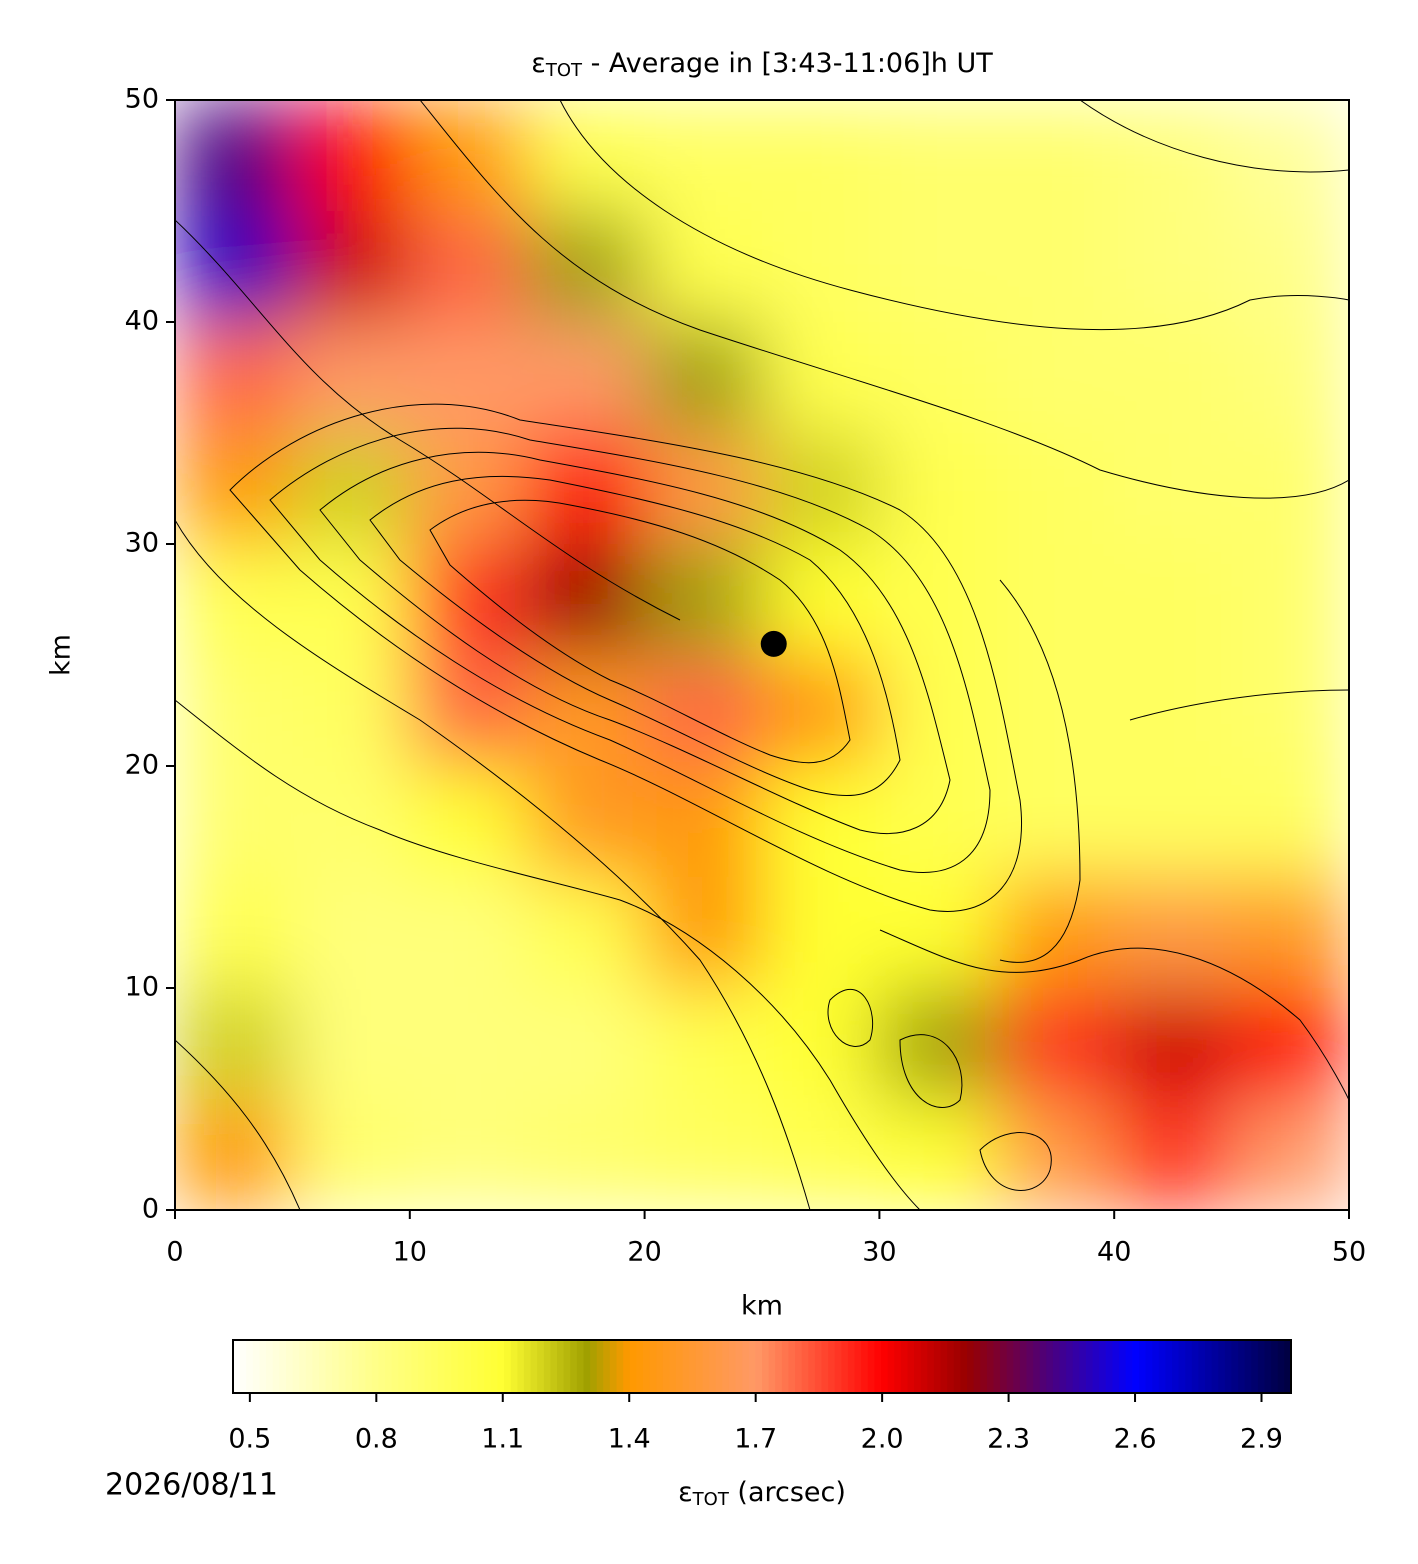  What do you see at coordinates (376, 1439) in the screenshot?
I see `colorbar-tick-label: 0.8` at bounding box center [376, 1439].